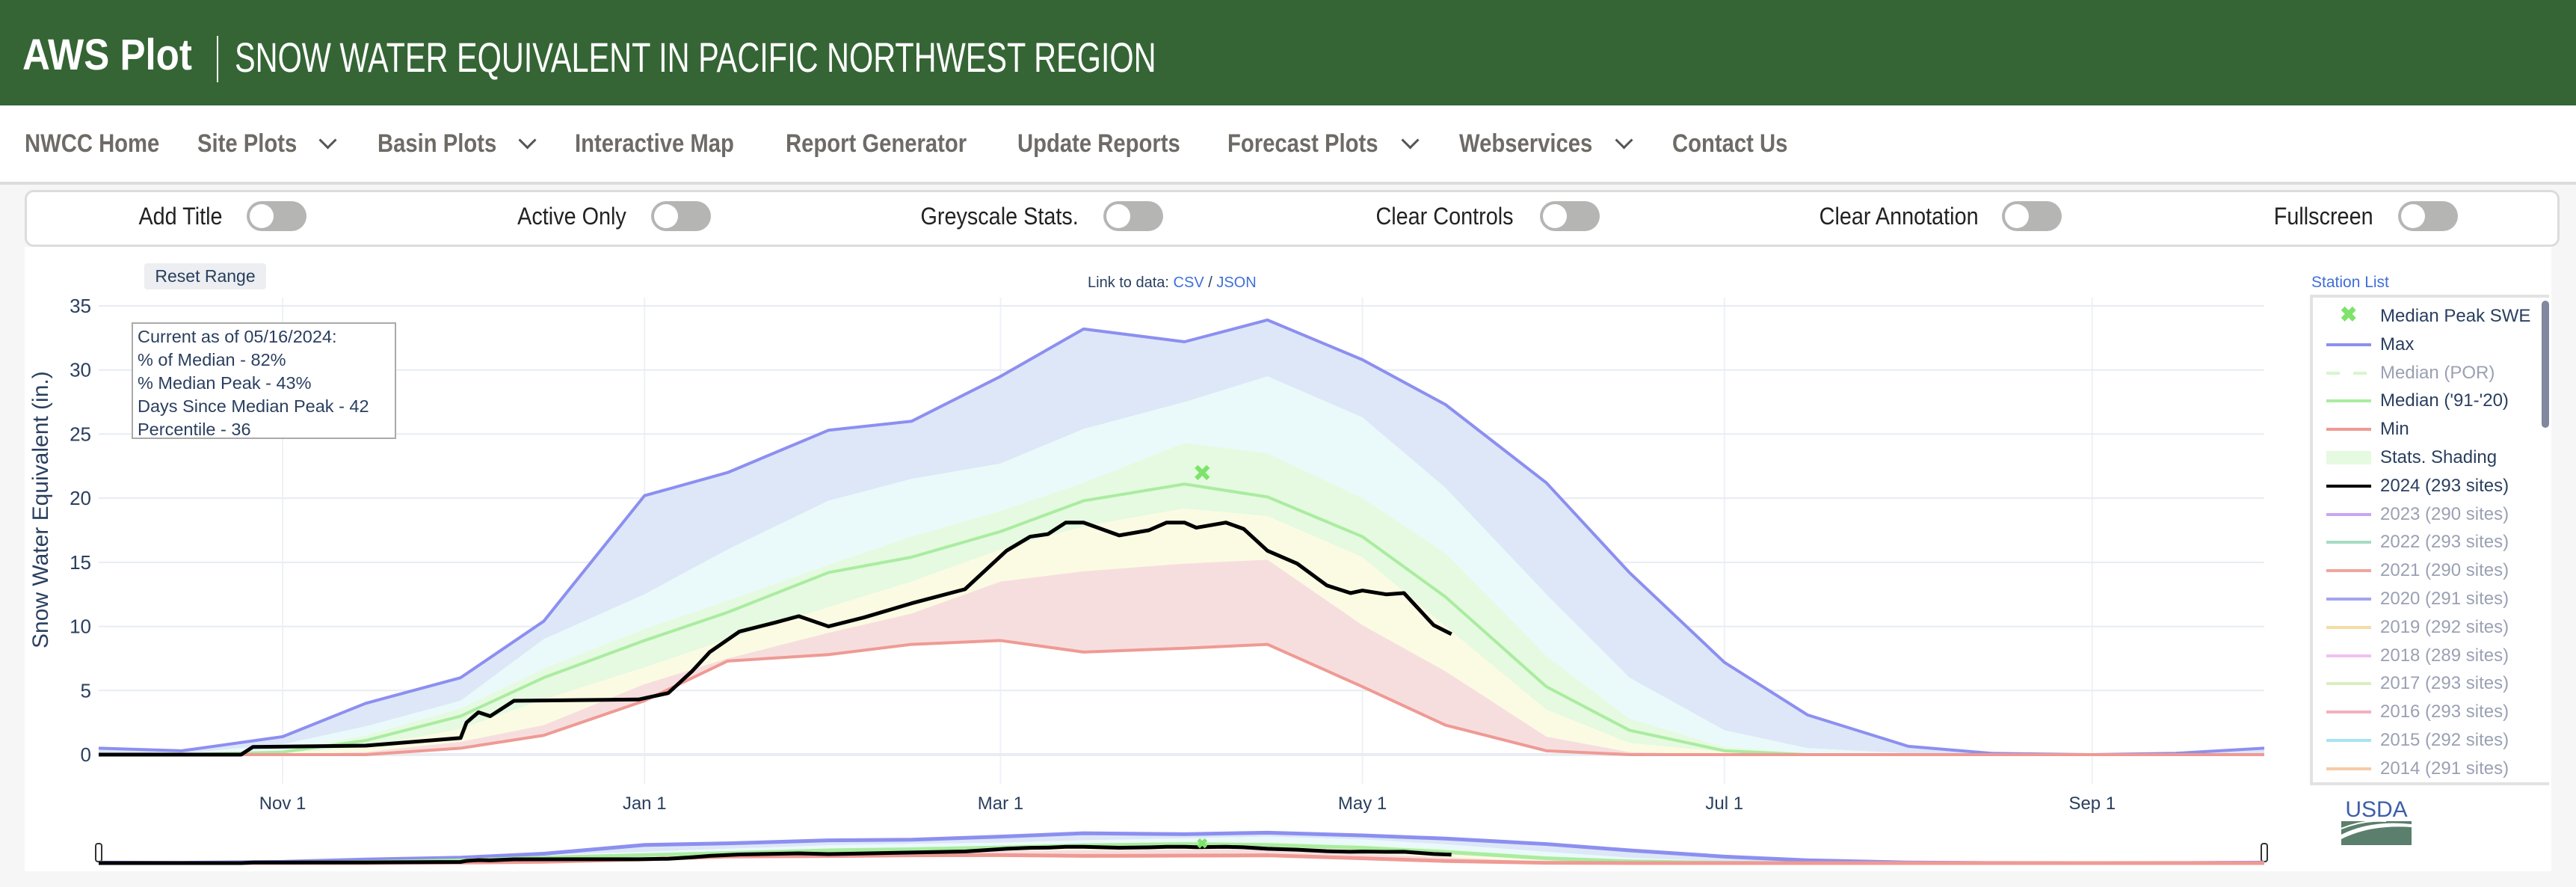 The width and height of the screenshot is (2576, 887). What do you see at coordinates (247, 143) in the screenshot?
I see `nav-site-plots: Site Plots` at bounding box center [247, 143].